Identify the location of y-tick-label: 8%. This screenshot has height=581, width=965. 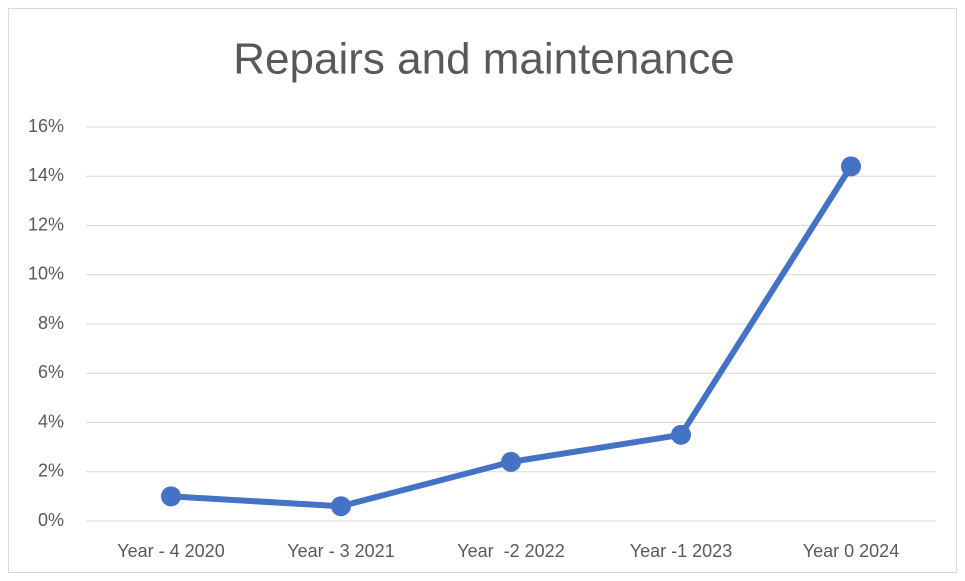
(51, 323).